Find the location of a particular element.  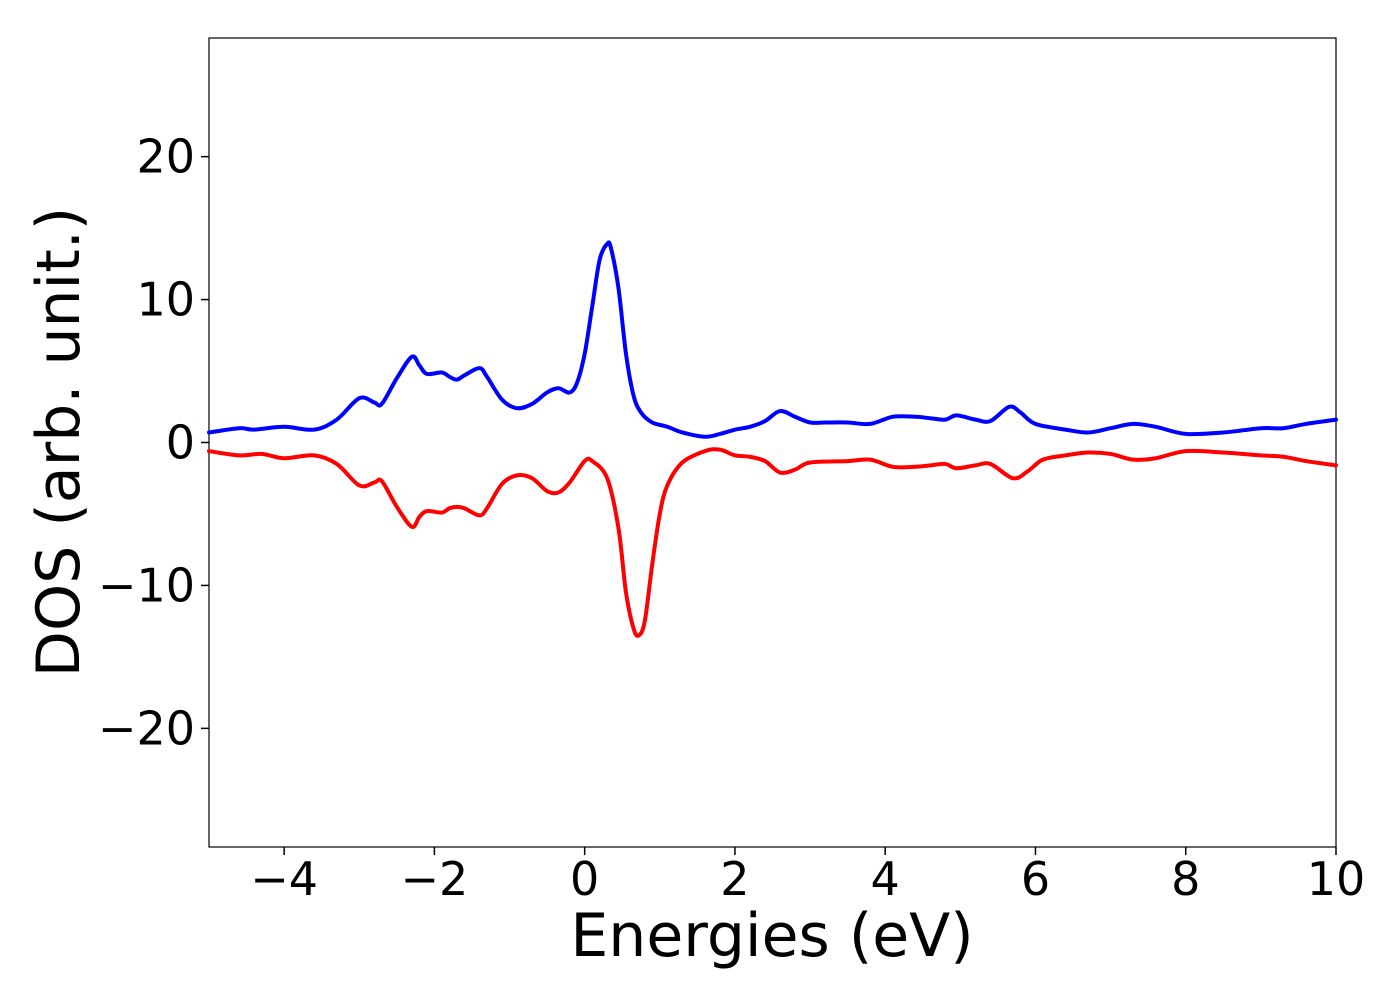

x-tick-label: 6 is located at coordinates (1035, 879).